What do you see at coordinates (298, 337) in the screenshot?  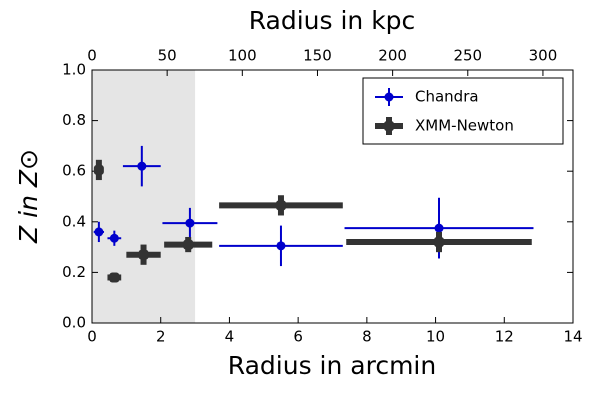 I see `x-tick-label: 6` at bounding box center [298, 337].